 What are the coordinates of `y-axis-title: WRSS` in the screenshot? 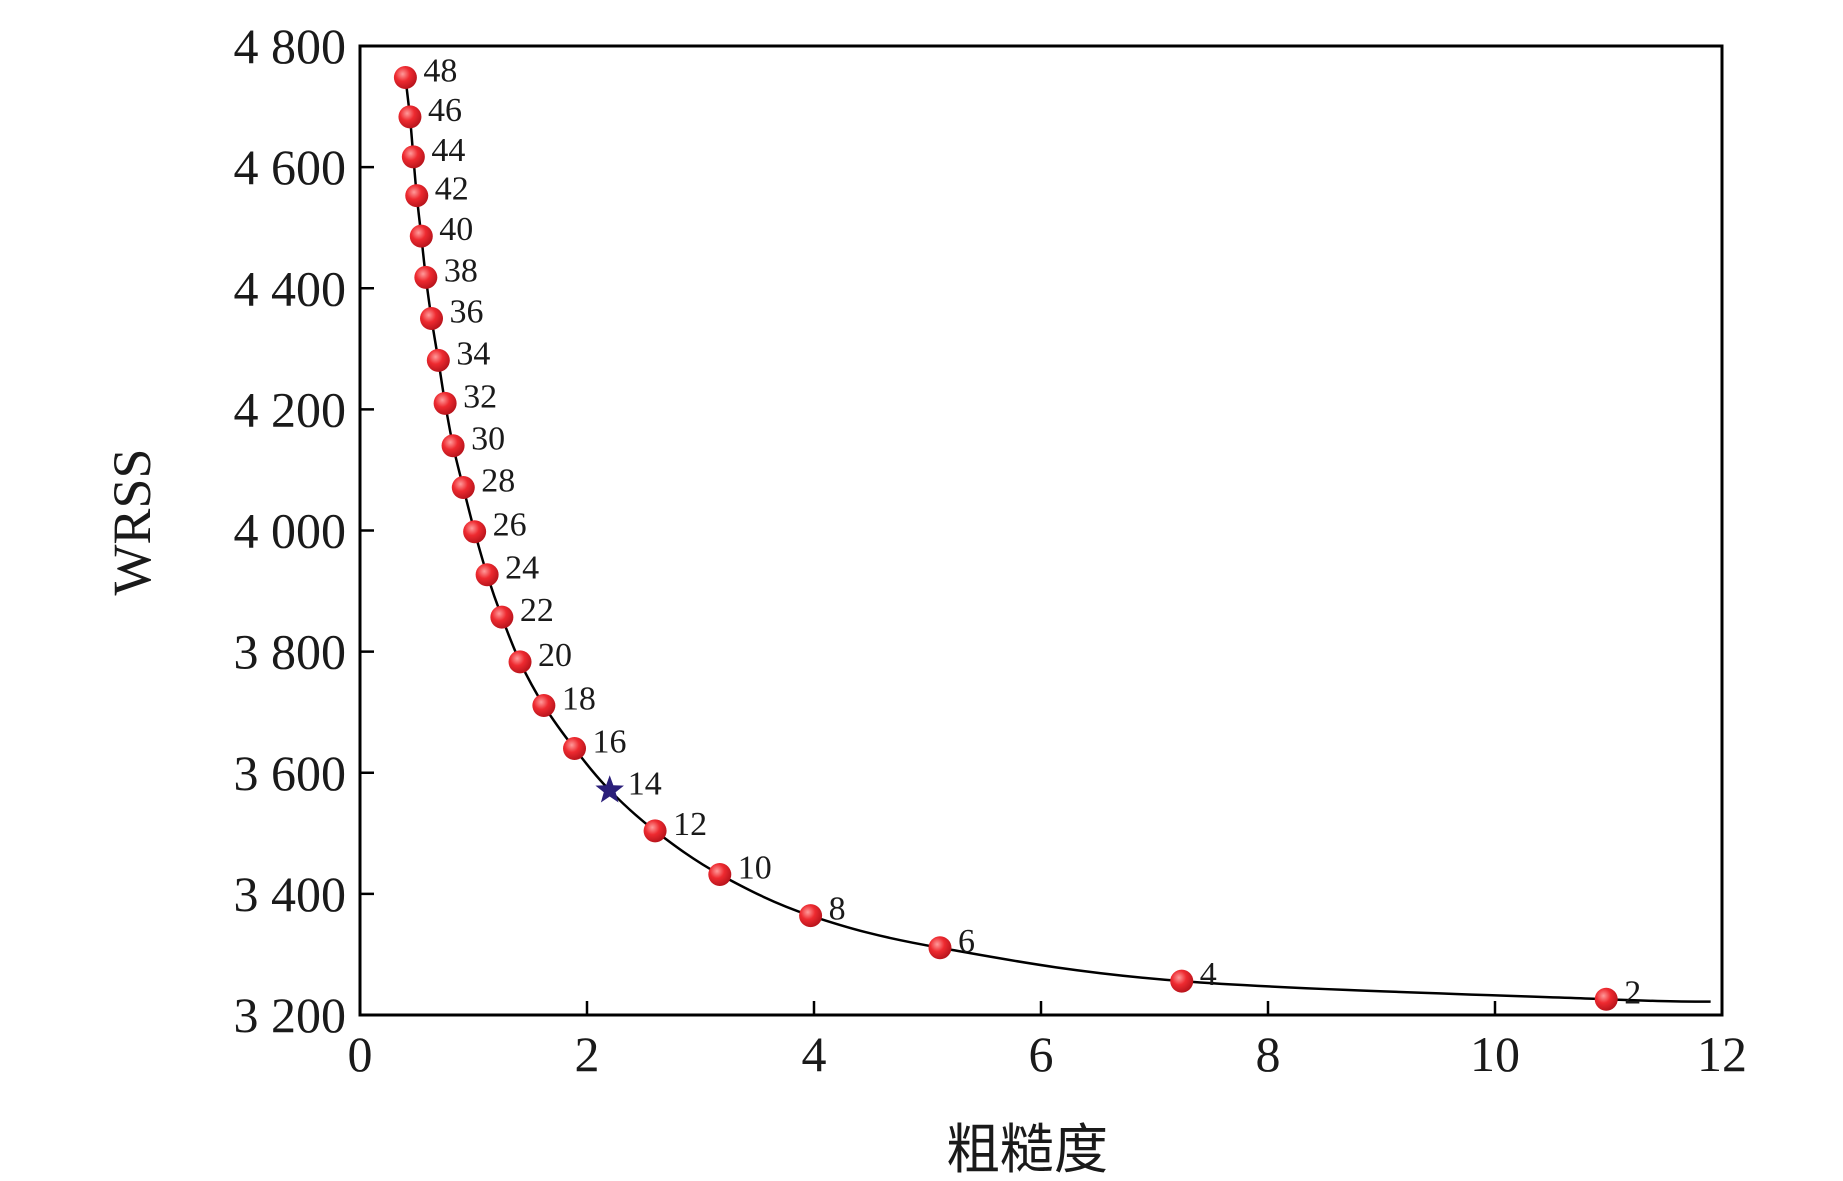 It's located at (132, 521).